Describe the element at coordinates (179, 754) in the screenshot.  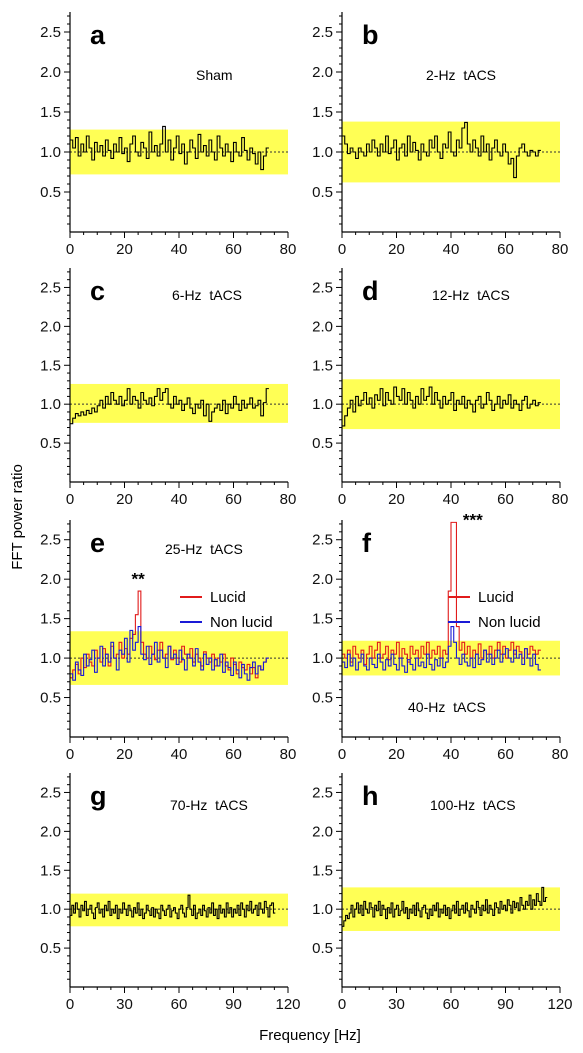
I see `panel-e-x-tick-label: 40` at that location.